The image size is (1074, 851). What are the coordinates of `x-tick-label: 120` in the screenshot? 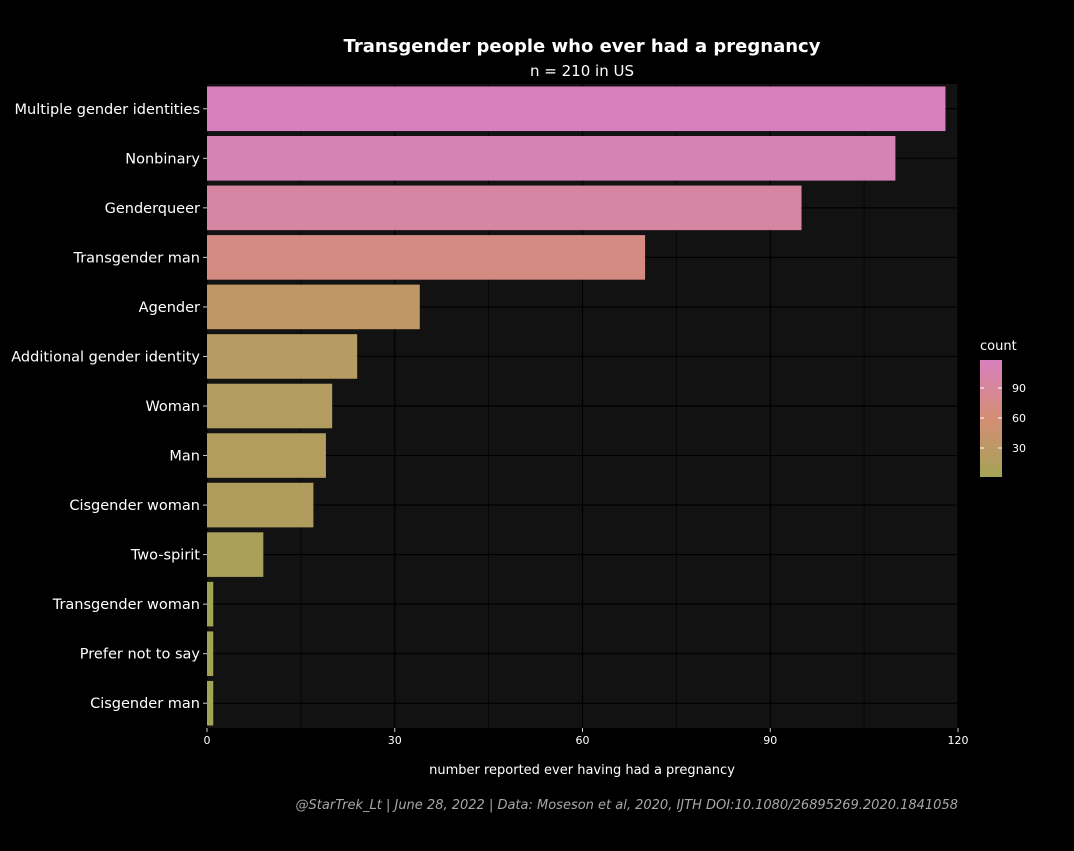 It's located at (958, 740).